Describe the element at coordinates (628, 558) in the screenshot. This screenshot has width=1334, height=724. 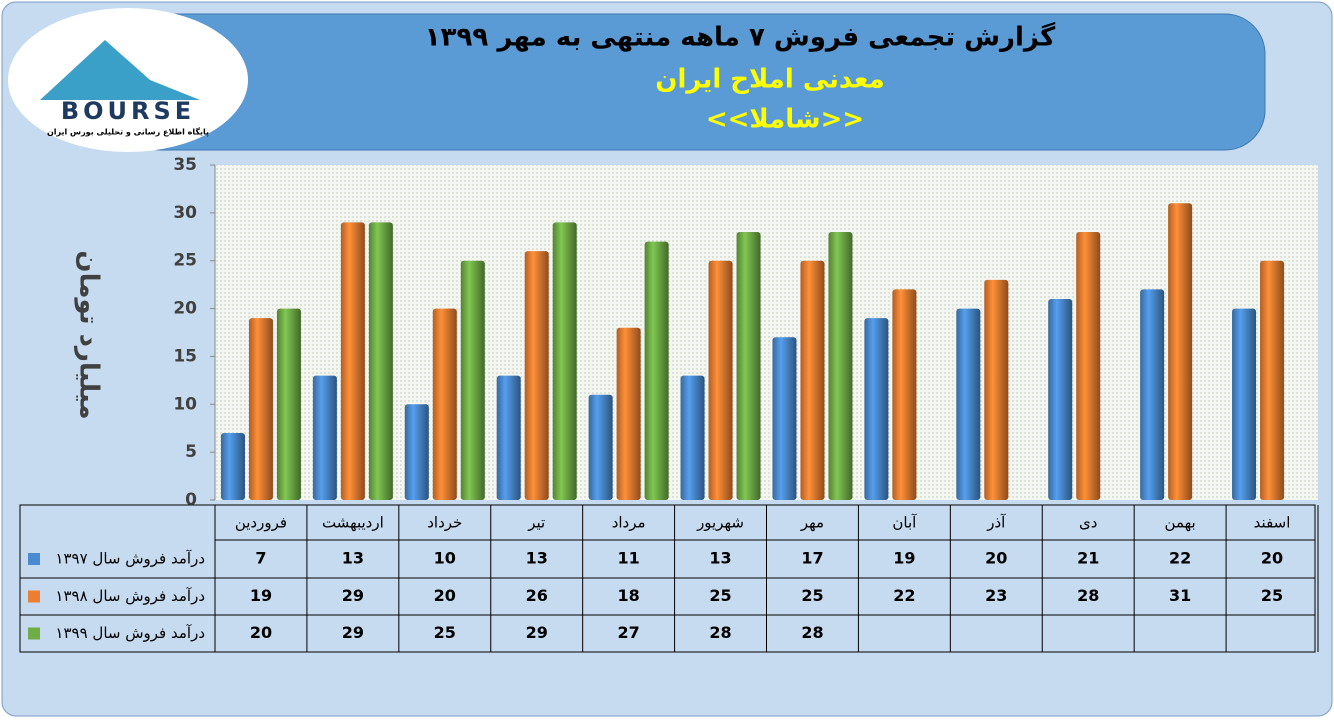
I see `table-value: 11` at that location.